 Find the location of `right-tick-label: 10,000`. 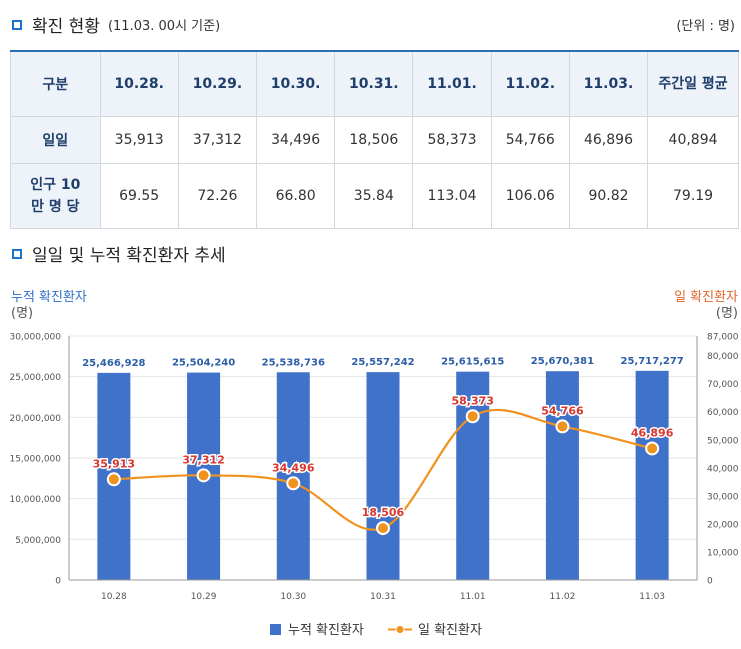

right-tick-label: 10,000 is located at coordinates (723, 553).